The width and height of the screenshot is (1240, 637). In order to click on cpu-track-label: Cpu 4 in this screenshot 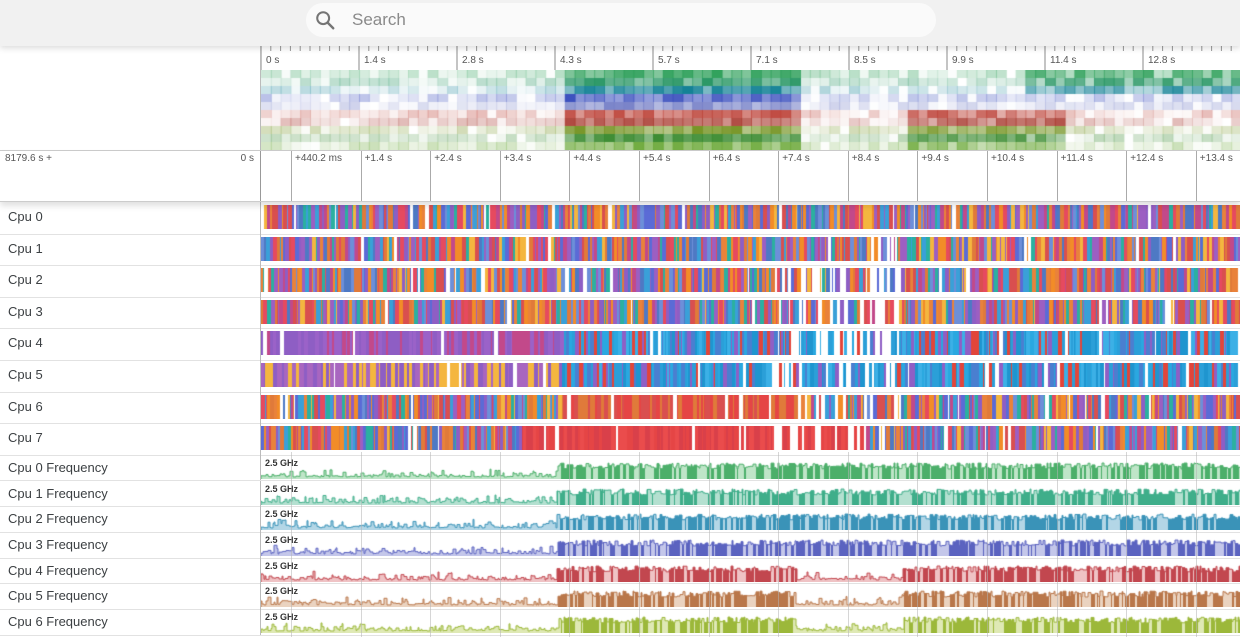, I will do `click(25, 343)`.